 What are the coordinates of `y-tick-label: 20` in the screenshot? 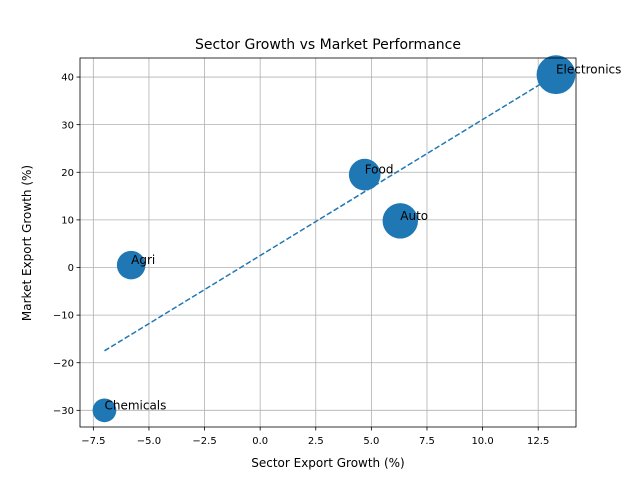 It's located at (67, 173).